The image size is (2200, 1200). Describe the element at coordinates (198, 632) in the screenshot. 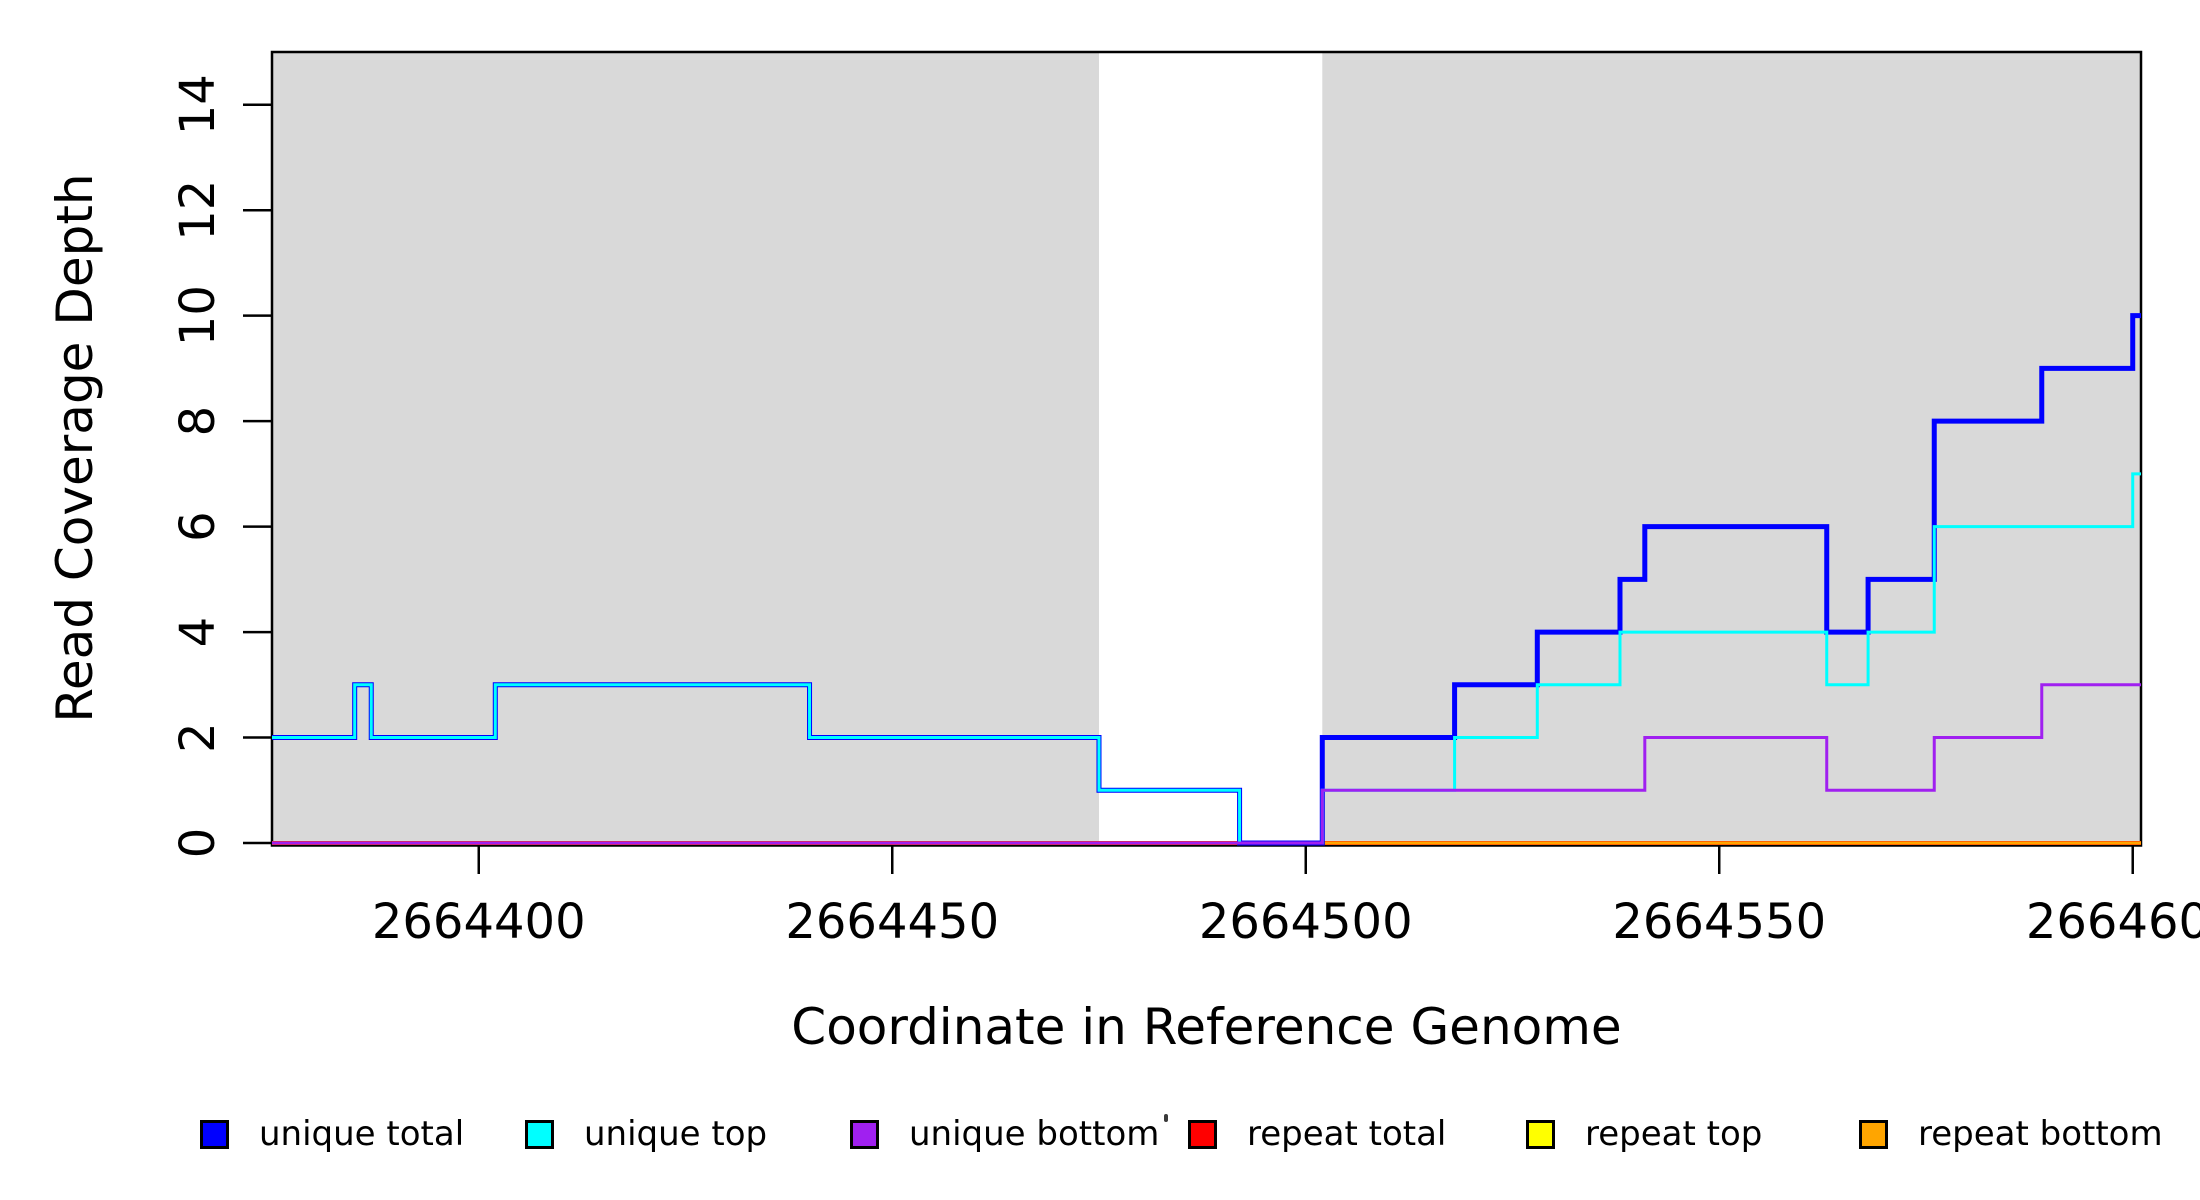

I see `y-tick-label: 4` at that location.